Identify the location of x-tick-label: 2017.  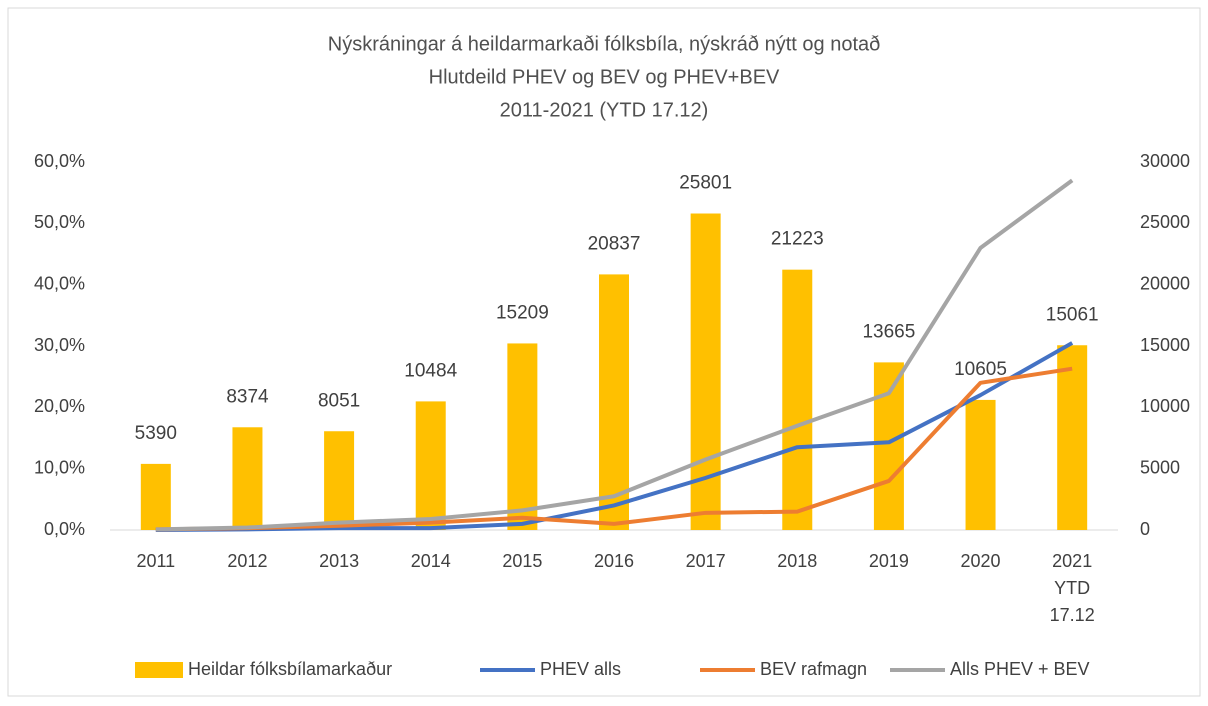
(706, 561).